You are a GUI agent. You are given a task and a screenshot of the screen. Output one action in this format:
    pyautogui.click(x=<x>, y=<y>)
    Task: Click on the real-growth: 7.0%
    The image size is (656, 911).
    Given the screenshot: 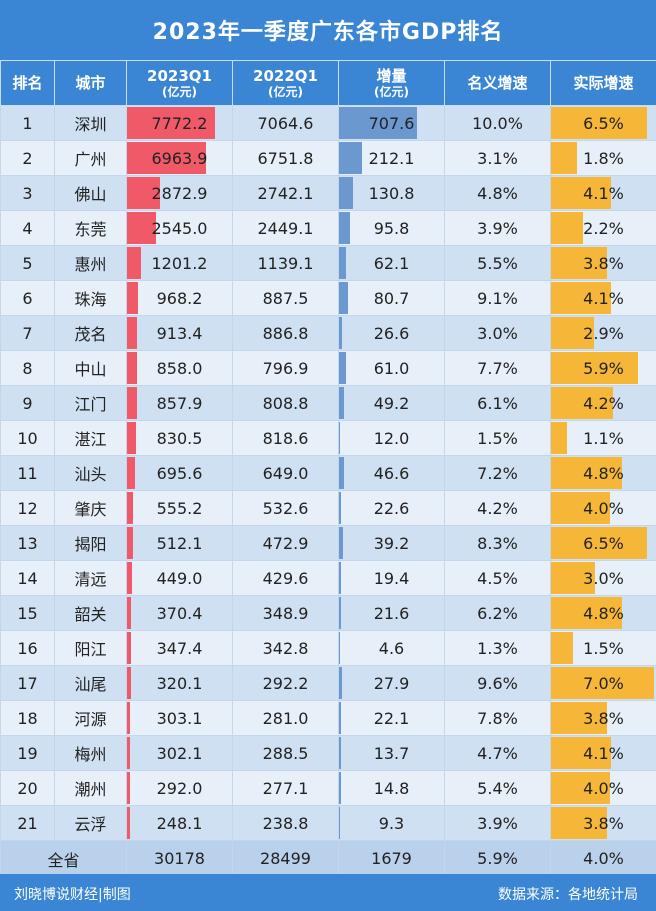 What is the action you would take?
    pyautogui.click(x=603, y=683)
    